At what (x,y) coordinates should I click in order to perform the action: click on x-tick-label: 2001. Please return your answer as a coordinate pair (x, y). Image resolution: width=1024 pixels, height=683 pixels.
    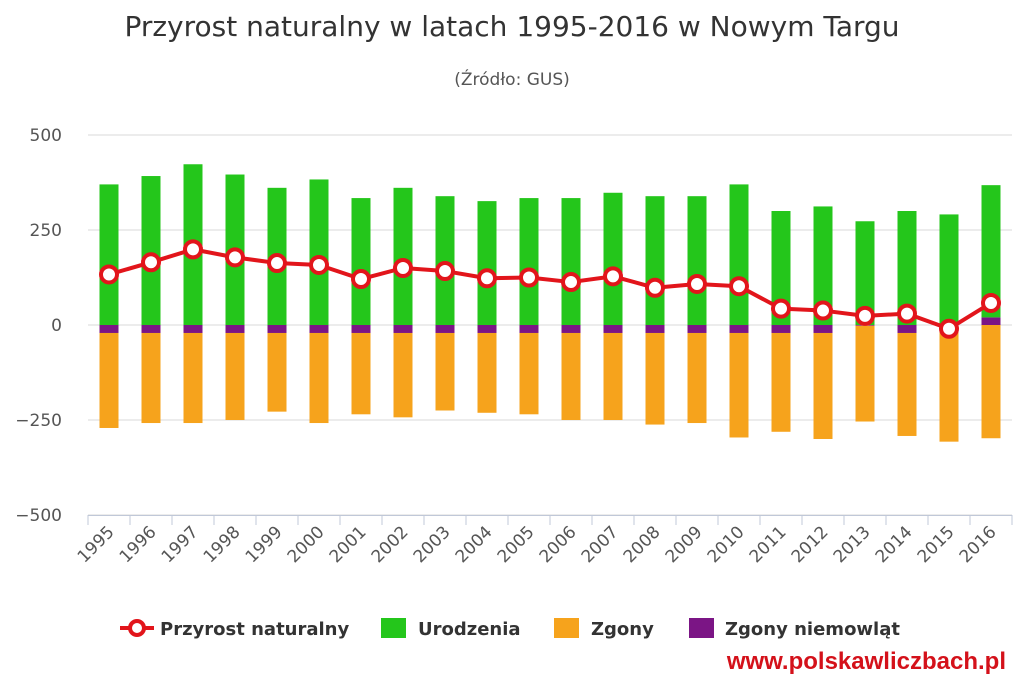
    Looking at the image, I should click on (348, 544).